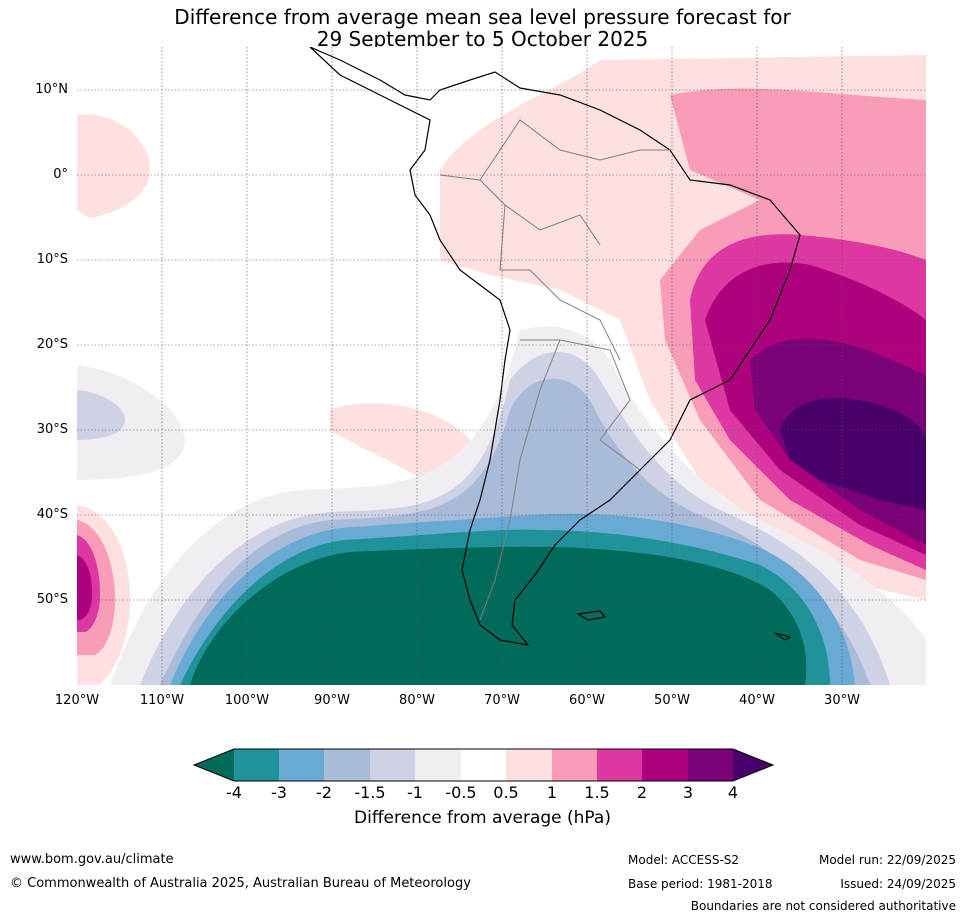 The width and height of the screenshot is (965, 919). I want to click on colorbar, so click(483, 765).